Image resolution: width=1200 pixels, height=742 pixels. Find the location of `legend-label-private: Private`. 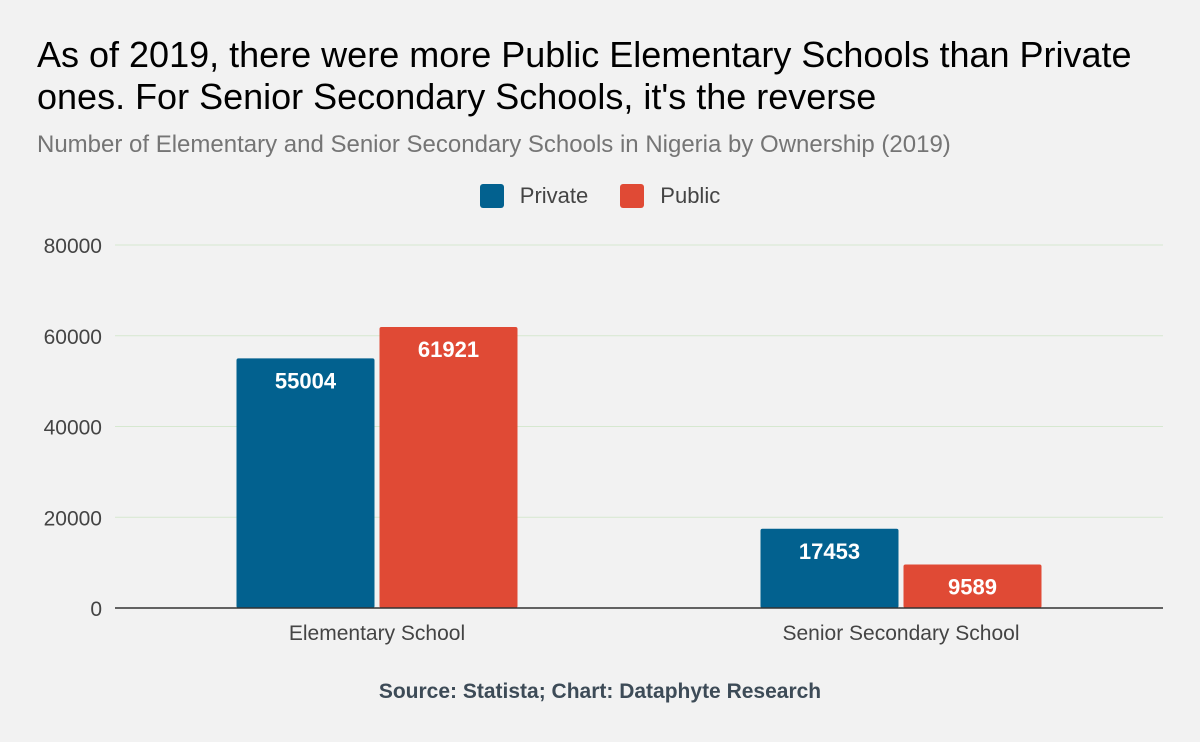

legend-label-private: Private is located at coordinates (554, 195).